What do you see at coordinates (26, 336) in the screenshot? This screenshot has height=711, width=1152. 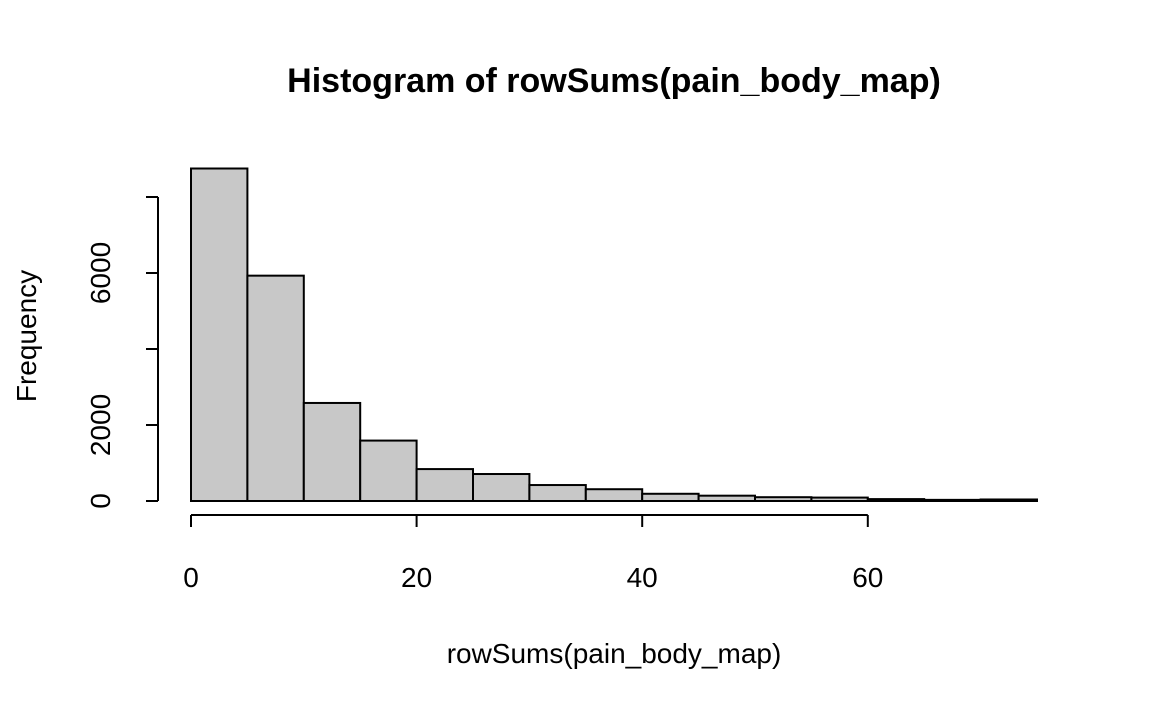 I see `y-axis-title: Frequency` at bounding box center [26, 336].